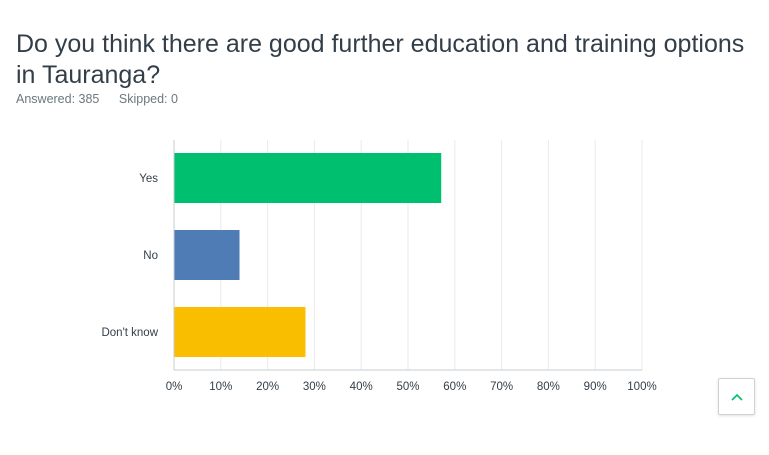 The width and height of the screenshot is (769, 455). Describe the element at coordinates (58, 99) in the screenshot. I see `answered-count: Answered: 385` at that location.